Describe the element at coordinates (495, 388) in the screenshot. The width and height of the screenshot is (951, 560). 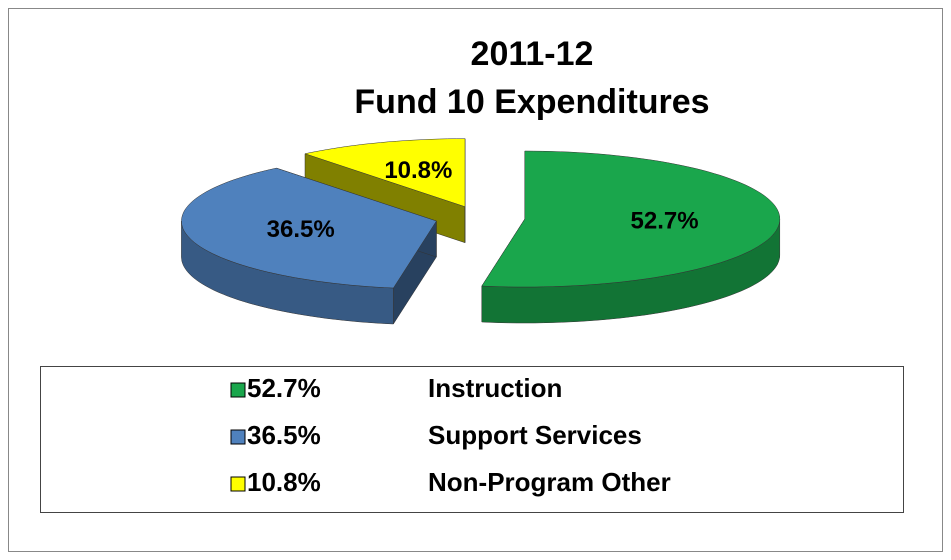
I see `legend-label: Instruction` at that location.